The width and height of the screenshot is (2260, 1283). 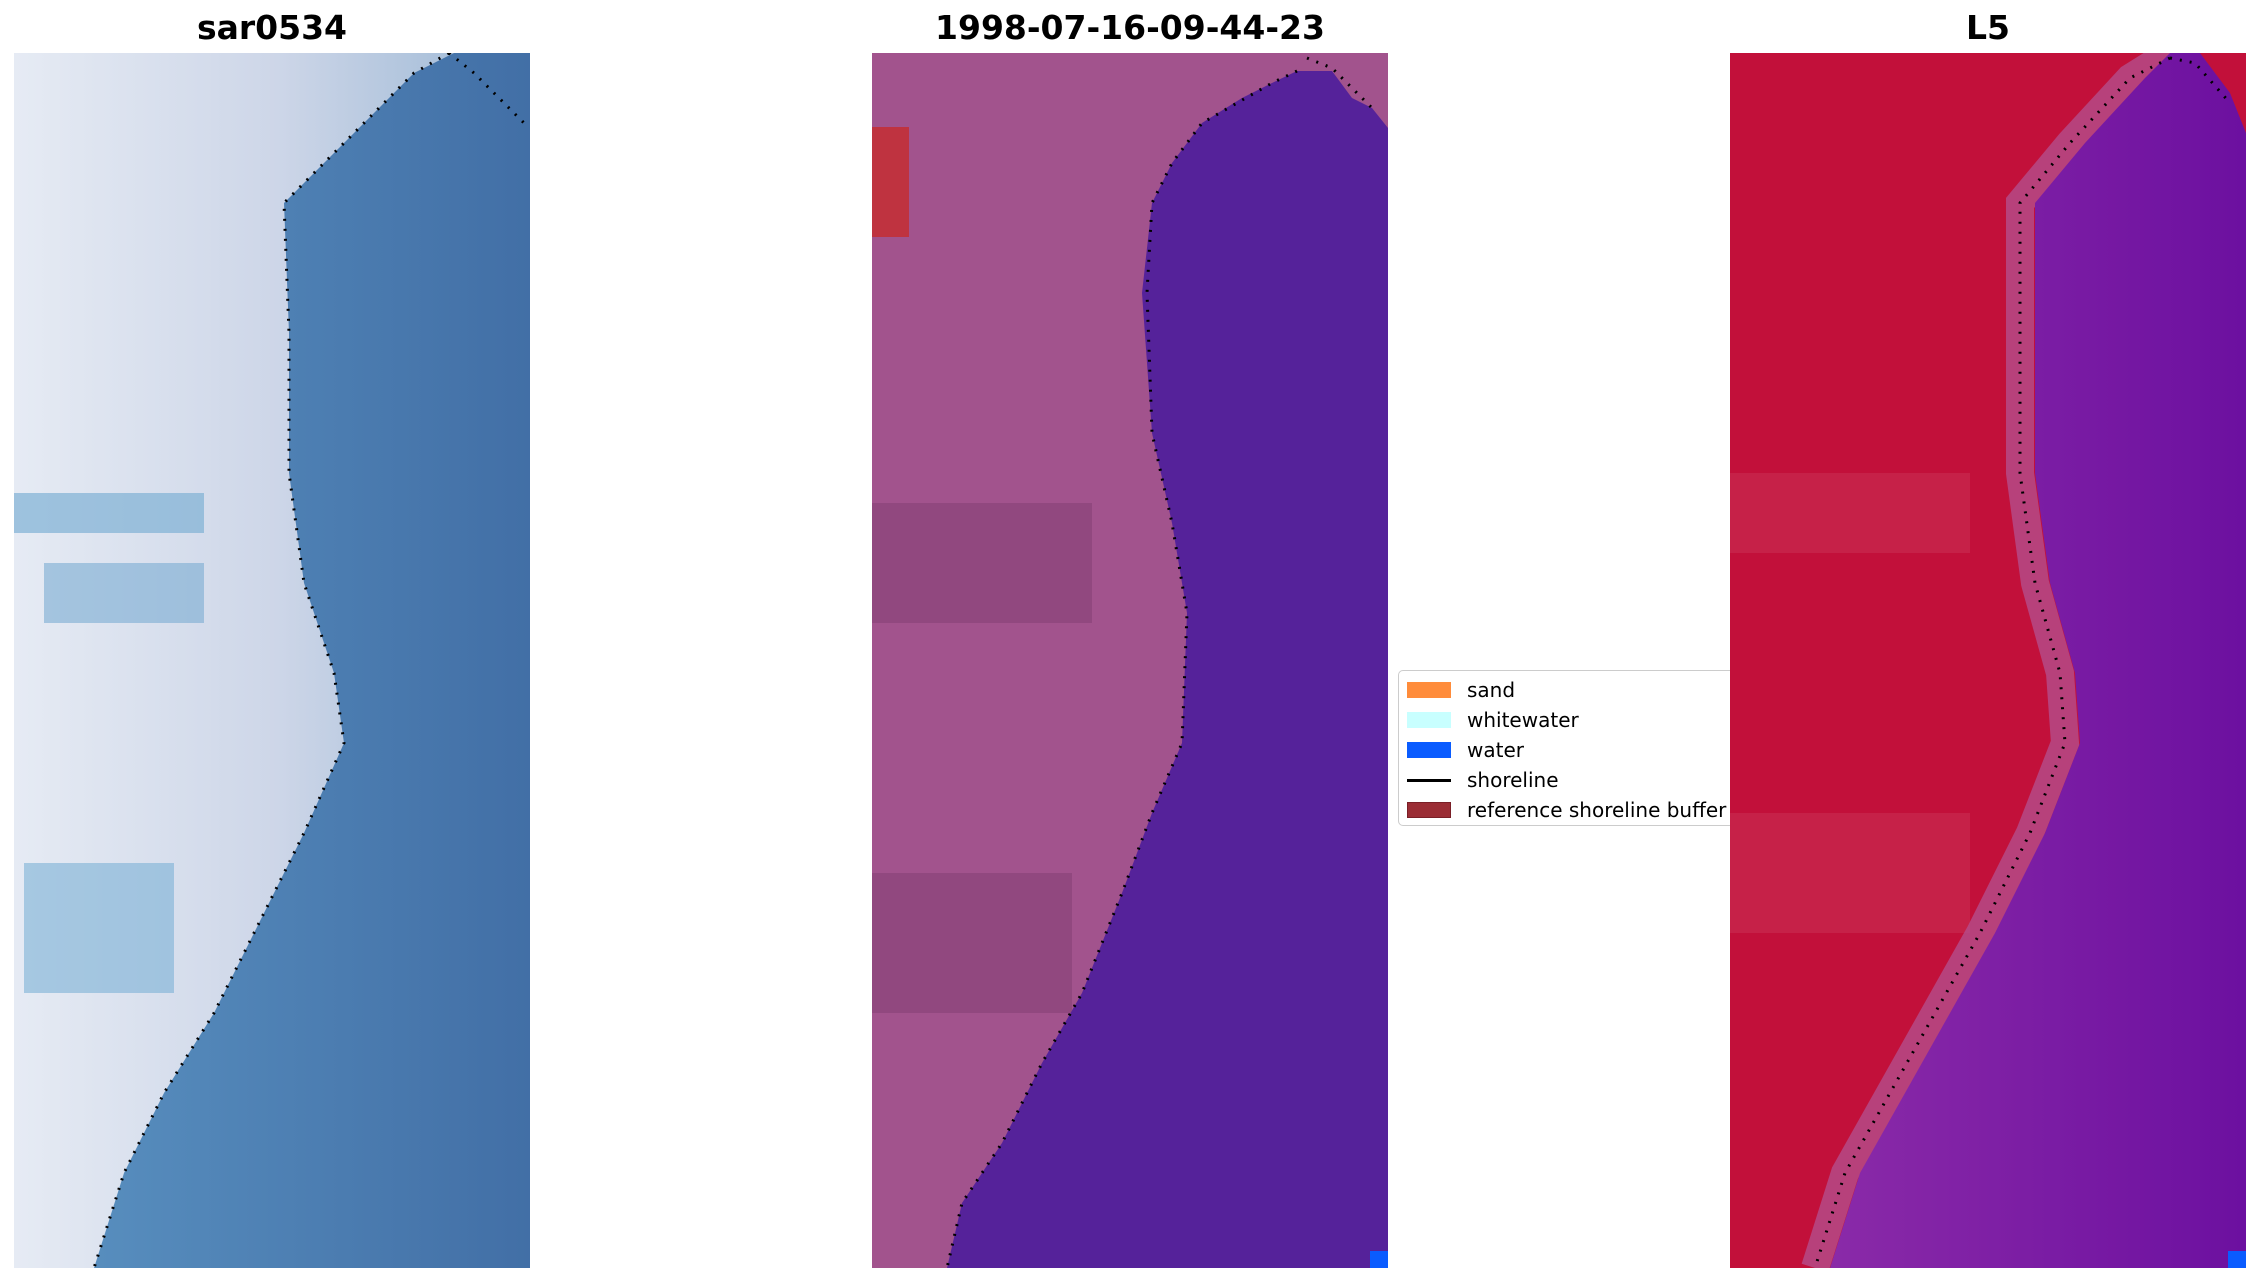 I want to click on sand-swatch, so click(x=1429, y=690).